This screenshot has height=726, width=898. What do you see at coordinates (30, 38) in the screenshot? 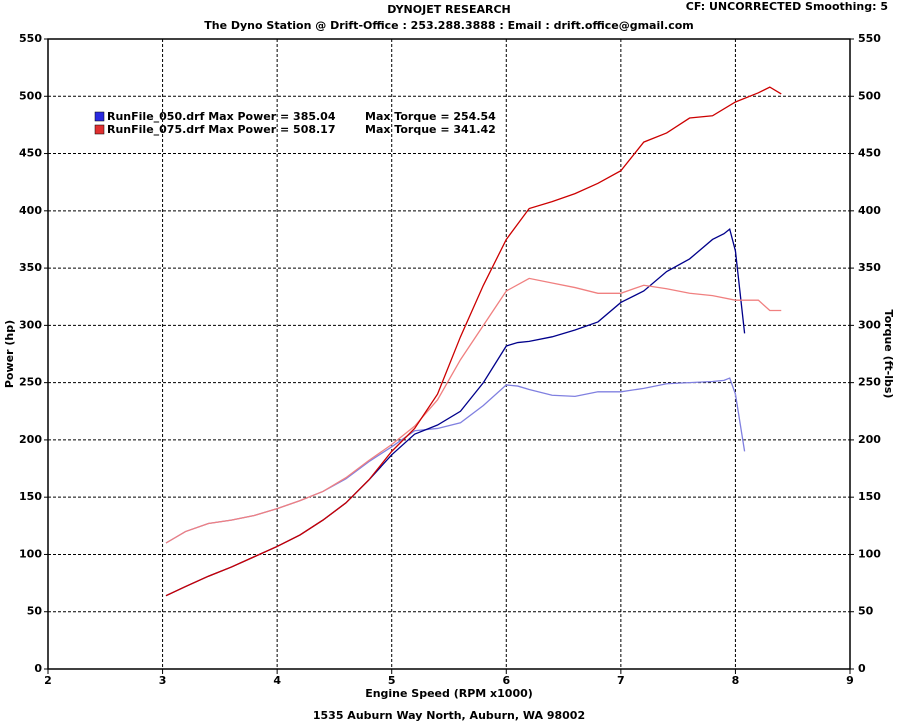
I see `y-tick-label: 550` at bounding box center [30, 38].